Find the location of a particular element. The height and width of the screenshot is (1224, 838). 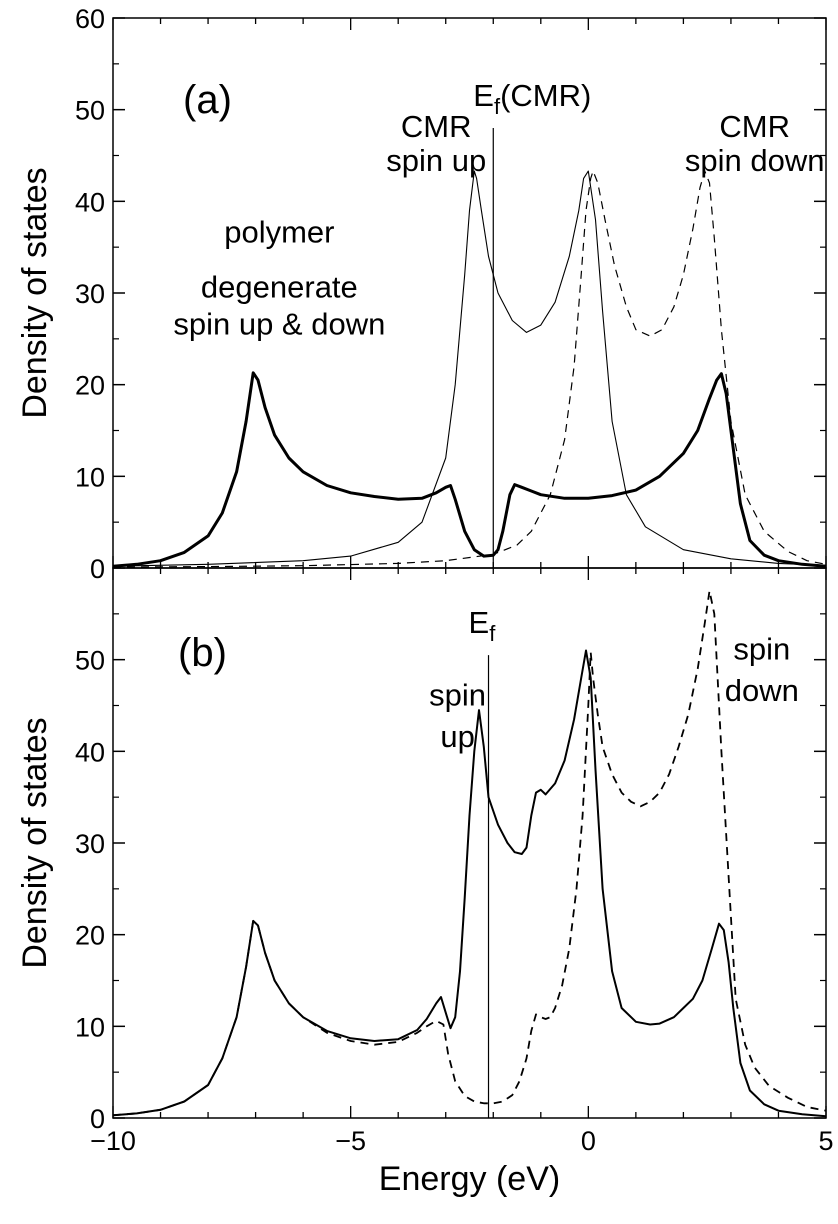

annotation-text: down is located at coordinates (762, 690).